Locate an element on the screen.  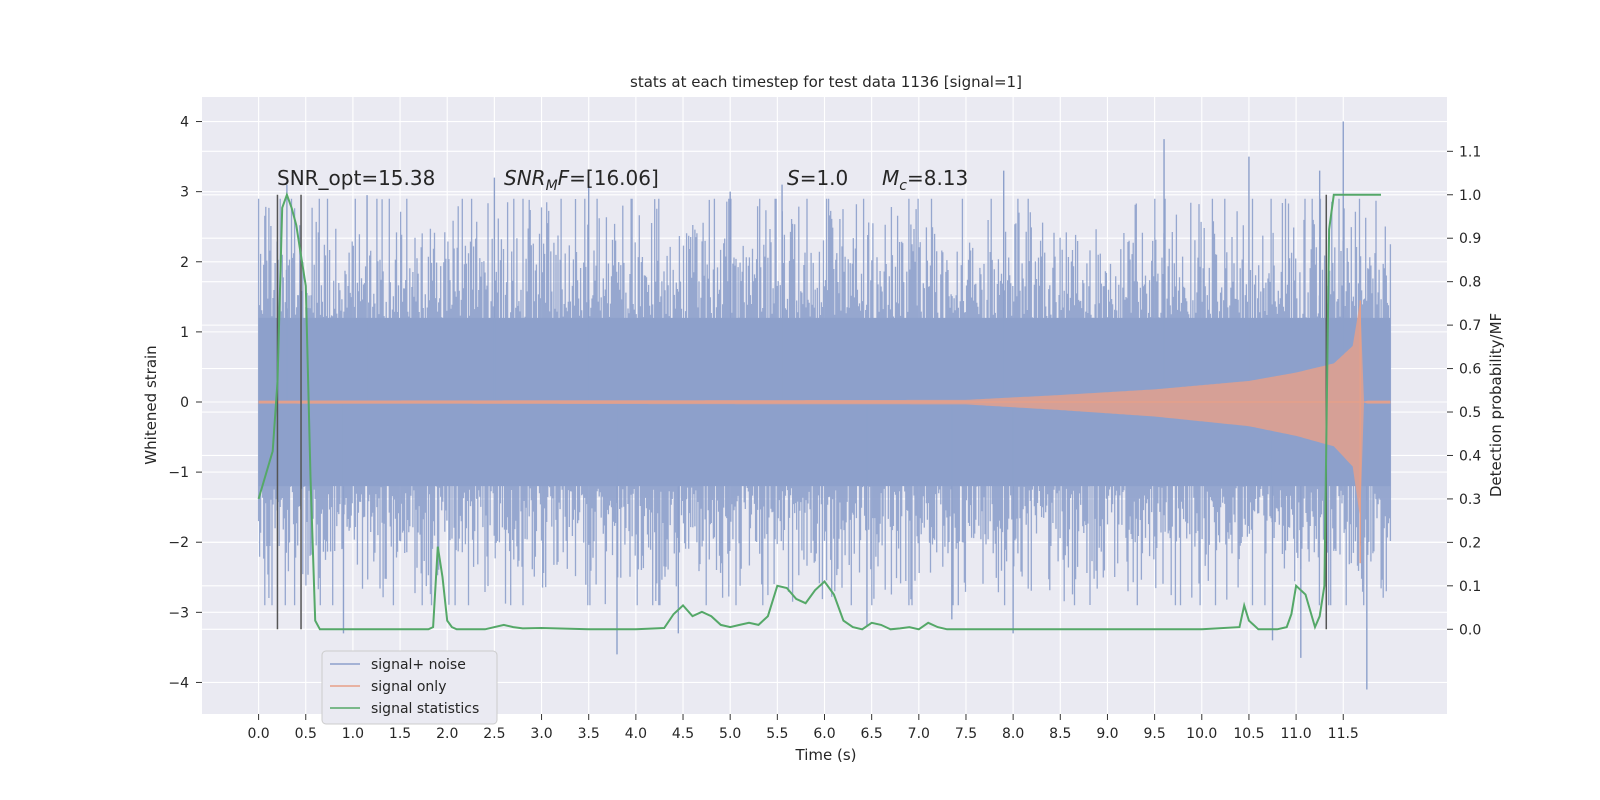
x-tick-label: 4.0 is located at coordinates (636, 734).